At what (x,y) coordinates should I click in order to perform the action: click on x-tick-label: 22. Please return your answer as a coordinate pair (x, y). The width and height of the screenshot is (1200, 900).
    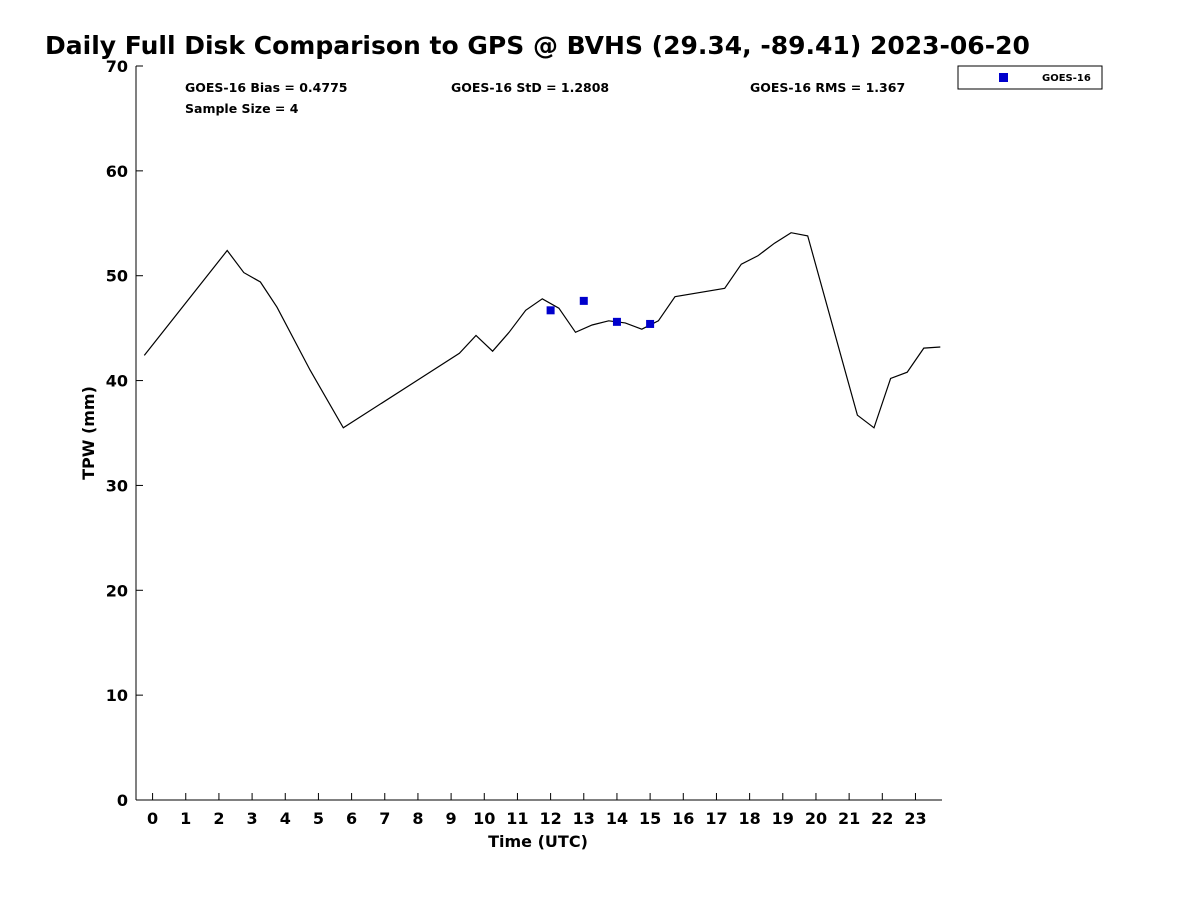
    Looking at the image, I should click on (882, 818).